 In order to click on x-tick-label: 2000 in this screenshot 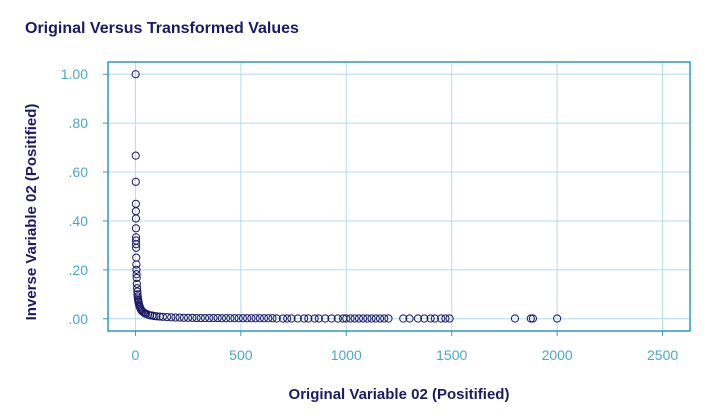, I will do `click(557, 355)`.